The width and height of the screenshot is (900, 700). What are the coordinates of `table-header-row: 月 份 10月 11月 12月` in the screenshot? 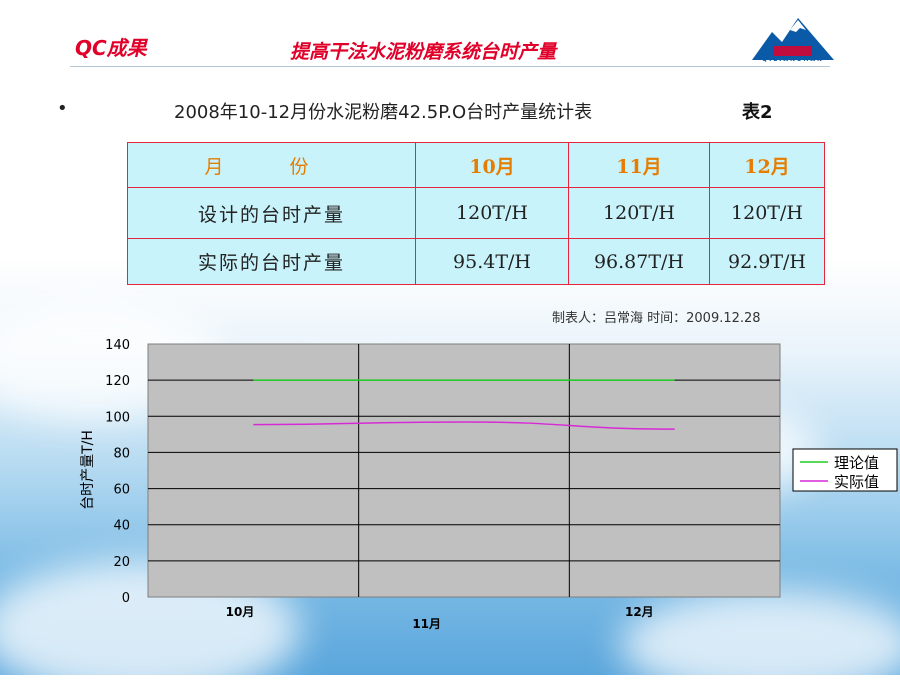 It's located at (476, 165).